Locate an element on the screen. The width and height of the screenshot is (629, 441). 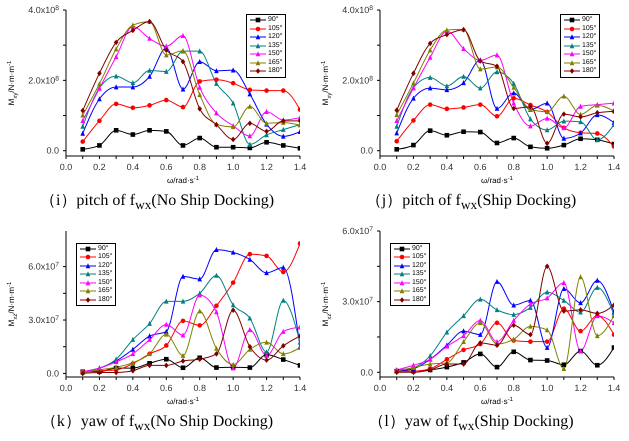
text: （j）pitch of f$_{wx}$(Ship Docking) is located at coordinates (471, 202).